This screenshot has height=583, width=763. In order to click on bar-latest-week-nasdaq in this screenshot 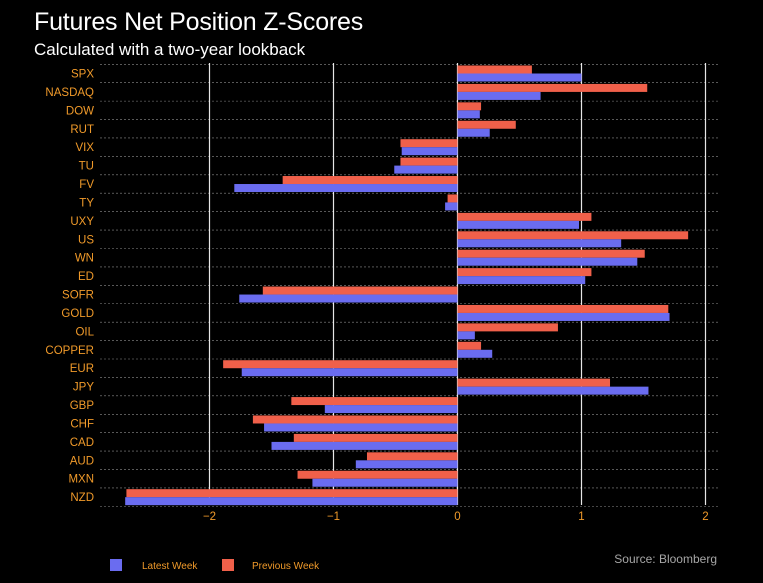, I will do `click(499, 95)`.